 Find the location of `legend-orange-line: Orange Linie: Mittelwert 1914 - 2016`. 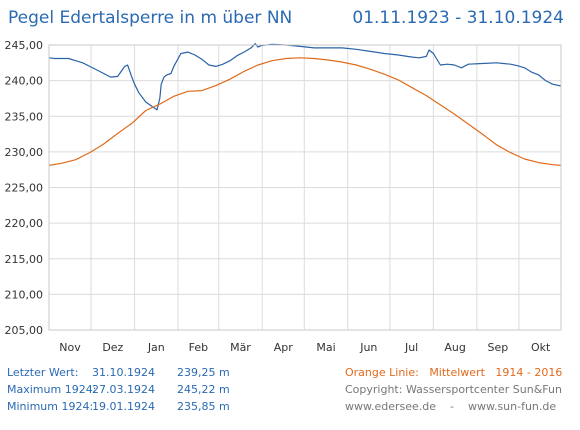

legend-orange-line: Orange Linie: Mittelwert 1914 - 2016 is located at coordinates (454, 372).